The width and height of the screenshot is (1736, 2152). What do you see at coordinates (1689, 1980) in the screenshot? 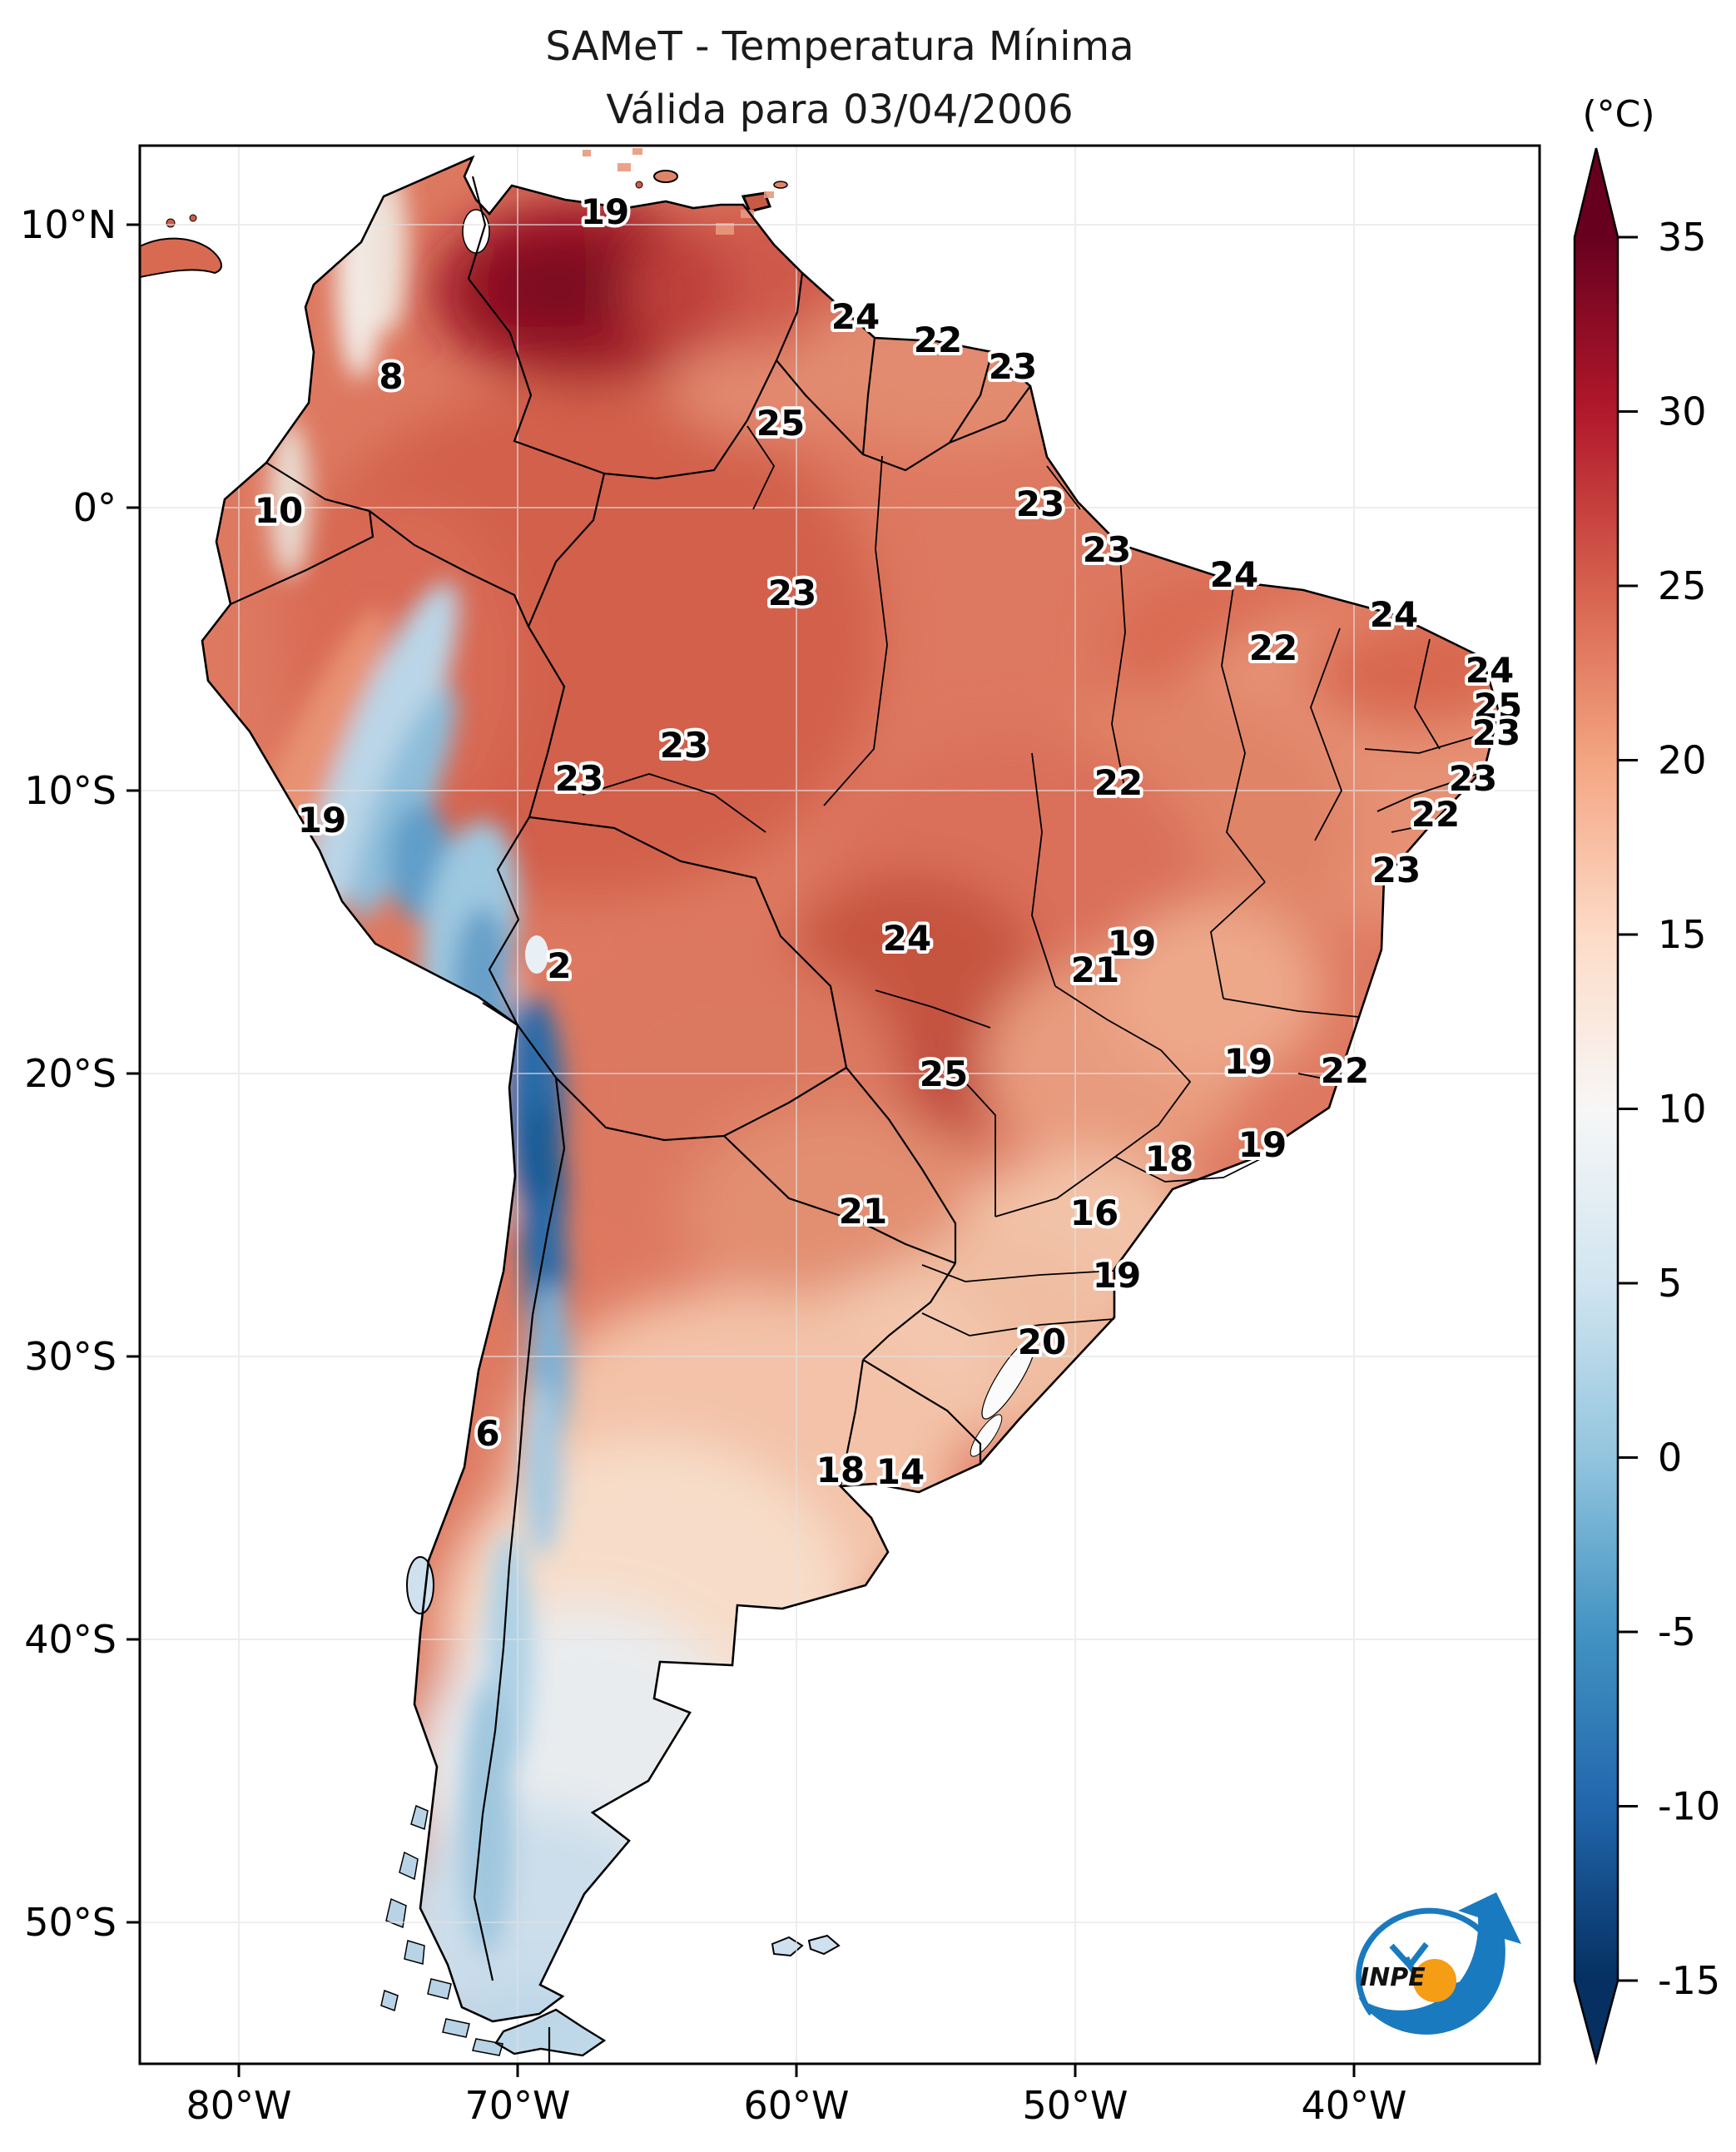
I see `colorbar-tick-label: -15` at bounding box center [1689, 1980].